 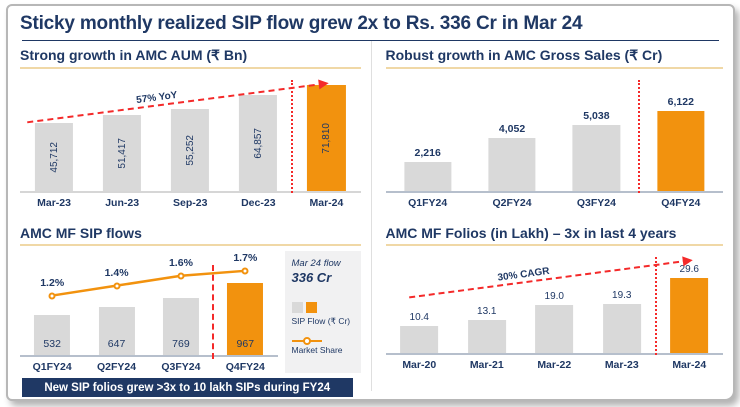 I want to click on bar-column: 4,052, so click(x=512, y=132).